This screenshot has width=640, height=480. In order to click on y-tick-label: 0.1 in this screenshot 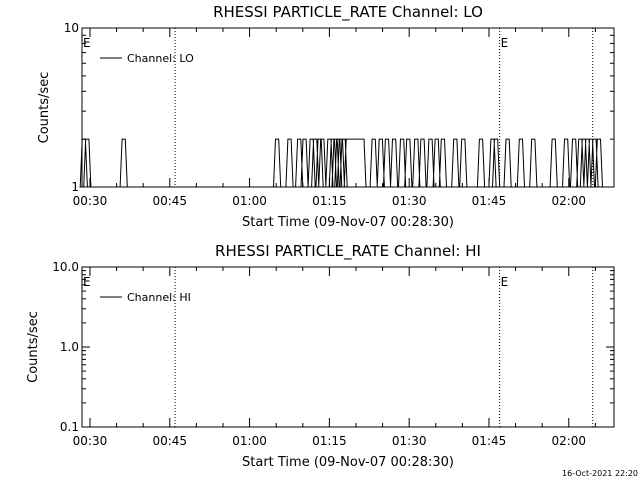, I will do `click(69, 427)`.